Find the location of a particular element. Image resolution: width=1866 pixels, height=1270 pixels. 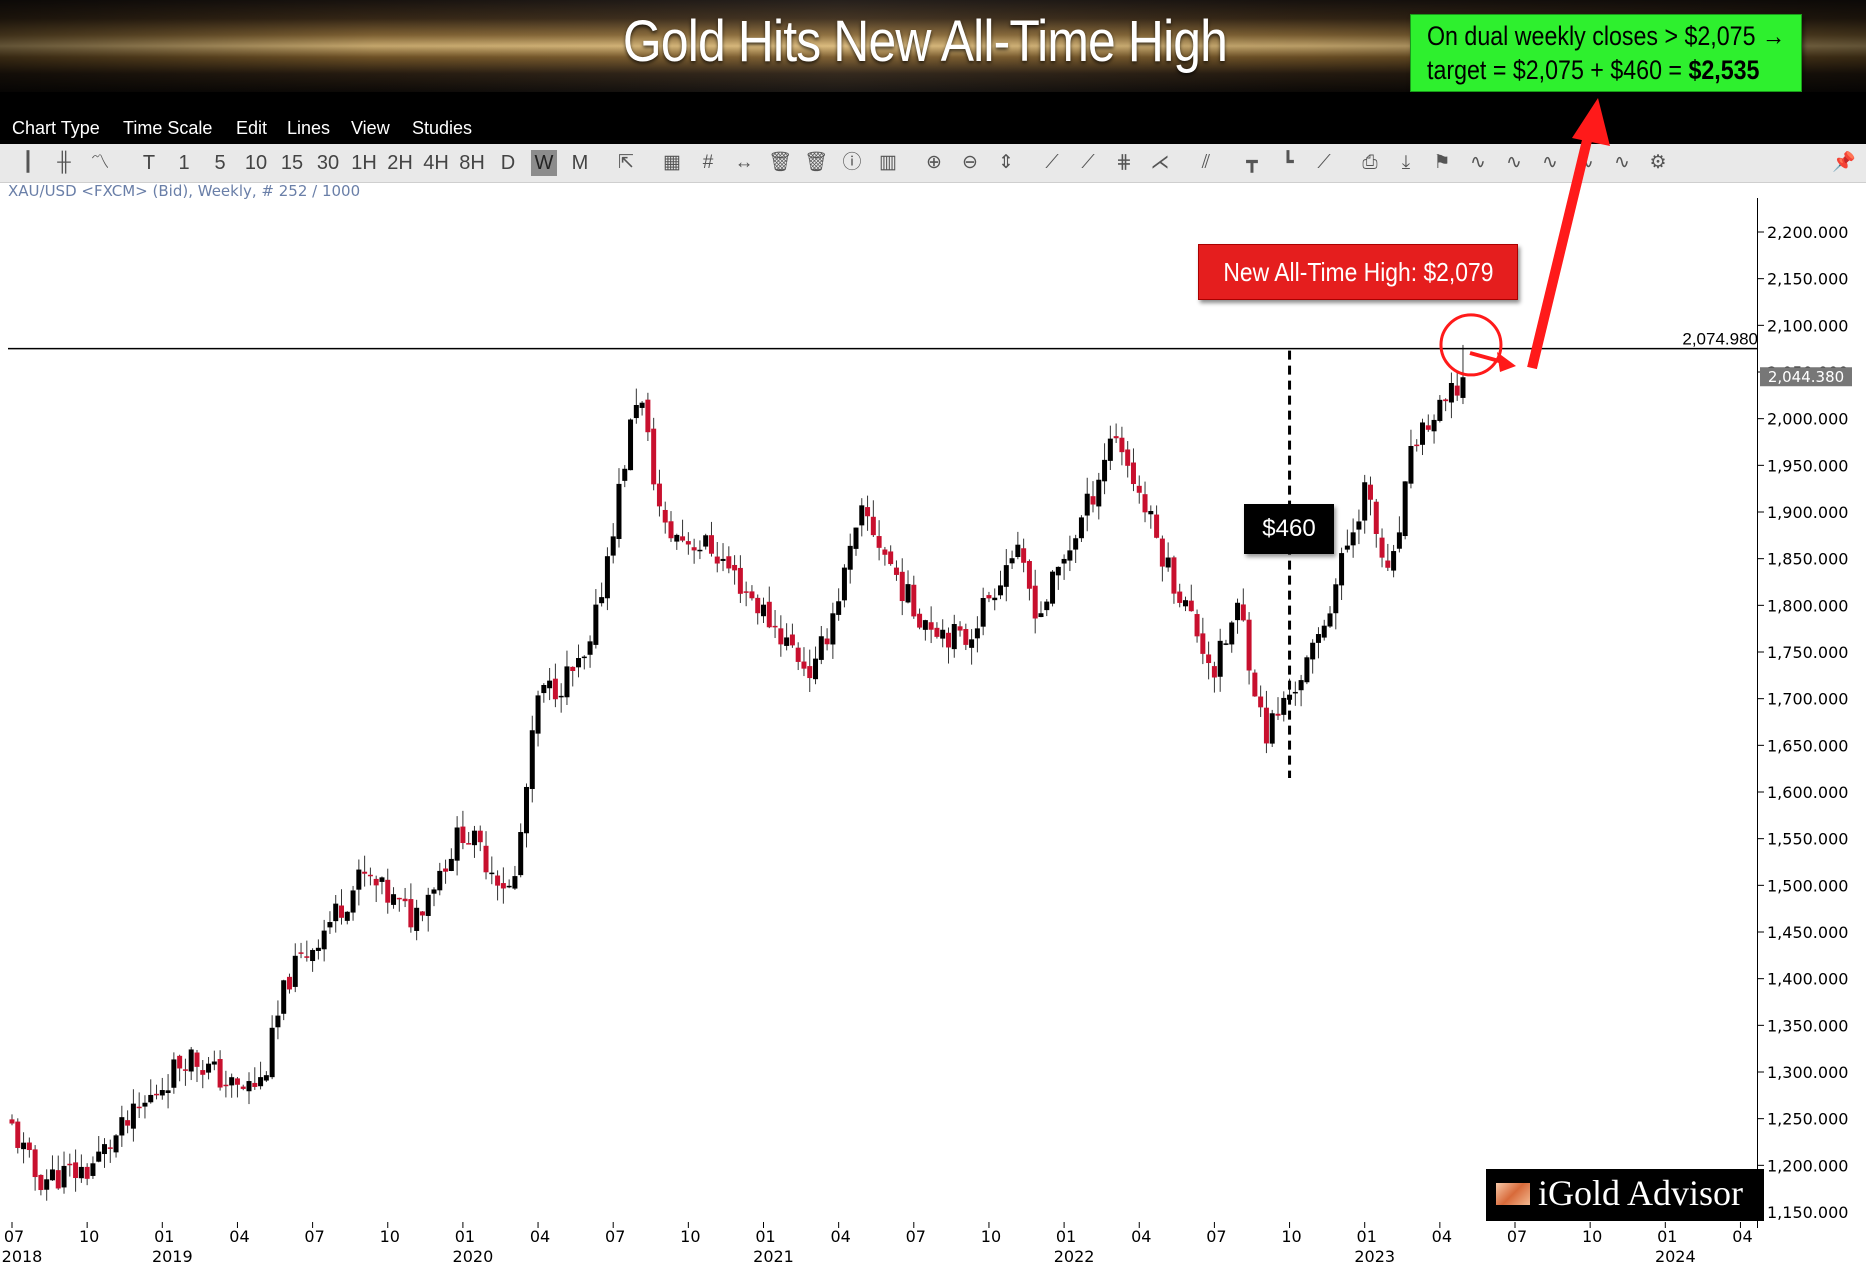

print-icon: ⎙ is located at coordinates (1370, 162).